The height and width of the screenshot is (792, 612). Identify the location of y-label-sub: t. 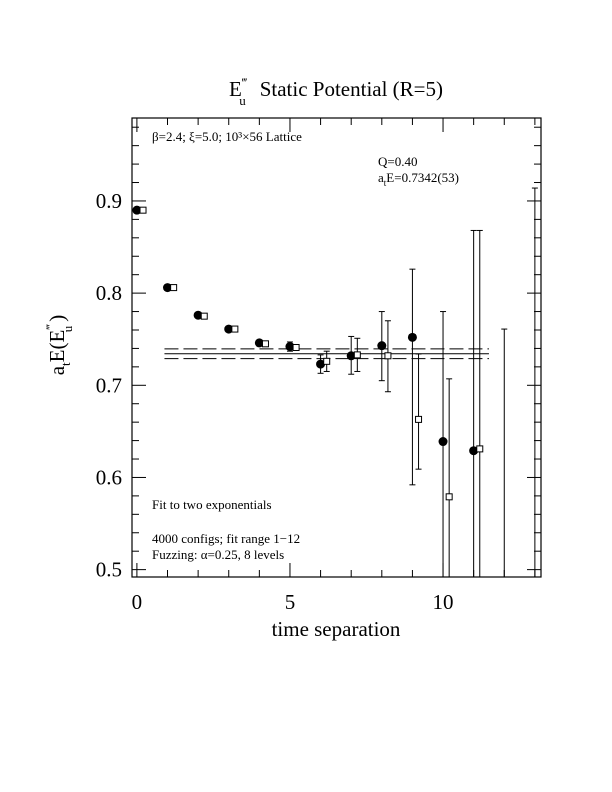
(65, 364).